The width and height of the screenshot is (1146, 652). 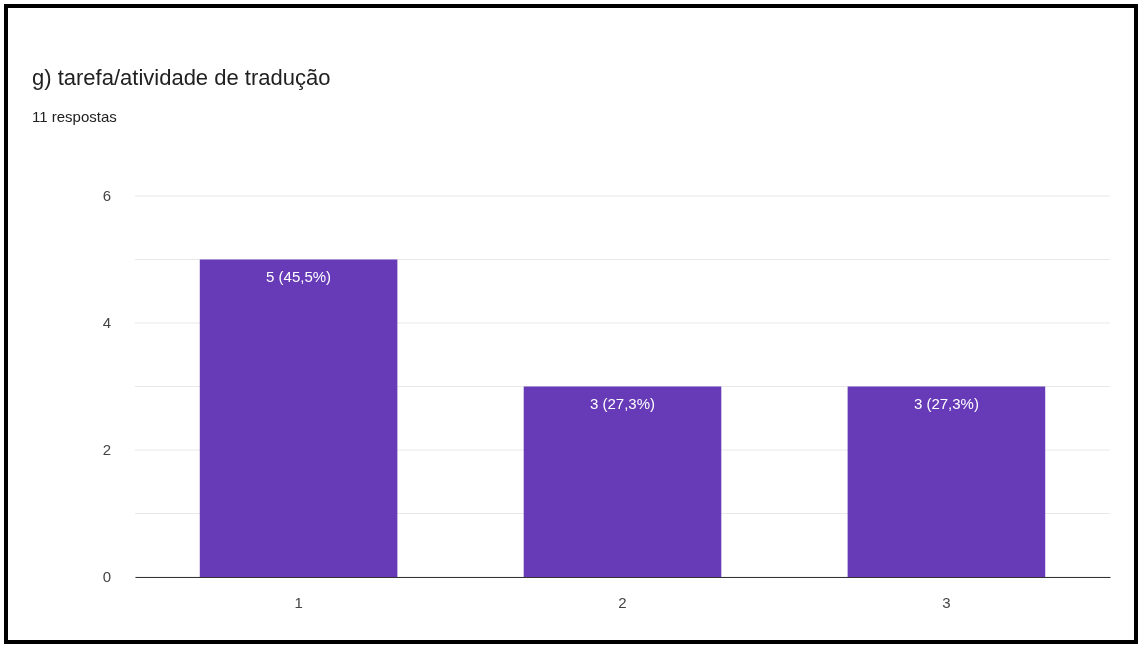 I want to click on chart-subtitle: 11 respostas, so click(x=74, y=116).